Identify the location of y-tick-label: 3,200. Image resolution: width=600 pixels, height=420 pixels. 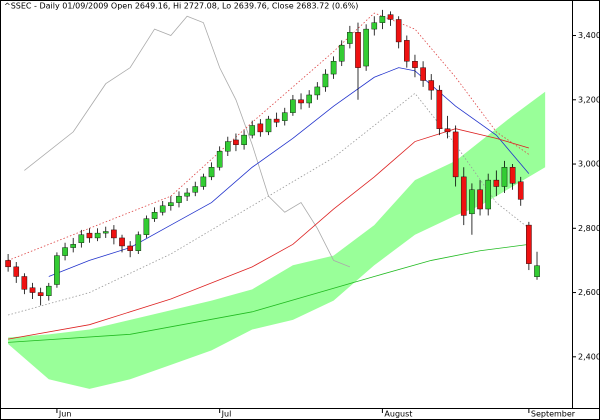
(589, 99).